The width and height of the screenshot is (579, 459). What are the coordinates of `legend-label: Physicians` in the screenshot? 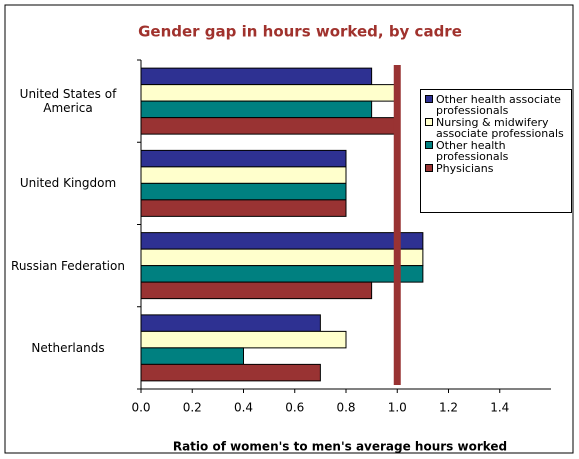 It's located at (465, 168).